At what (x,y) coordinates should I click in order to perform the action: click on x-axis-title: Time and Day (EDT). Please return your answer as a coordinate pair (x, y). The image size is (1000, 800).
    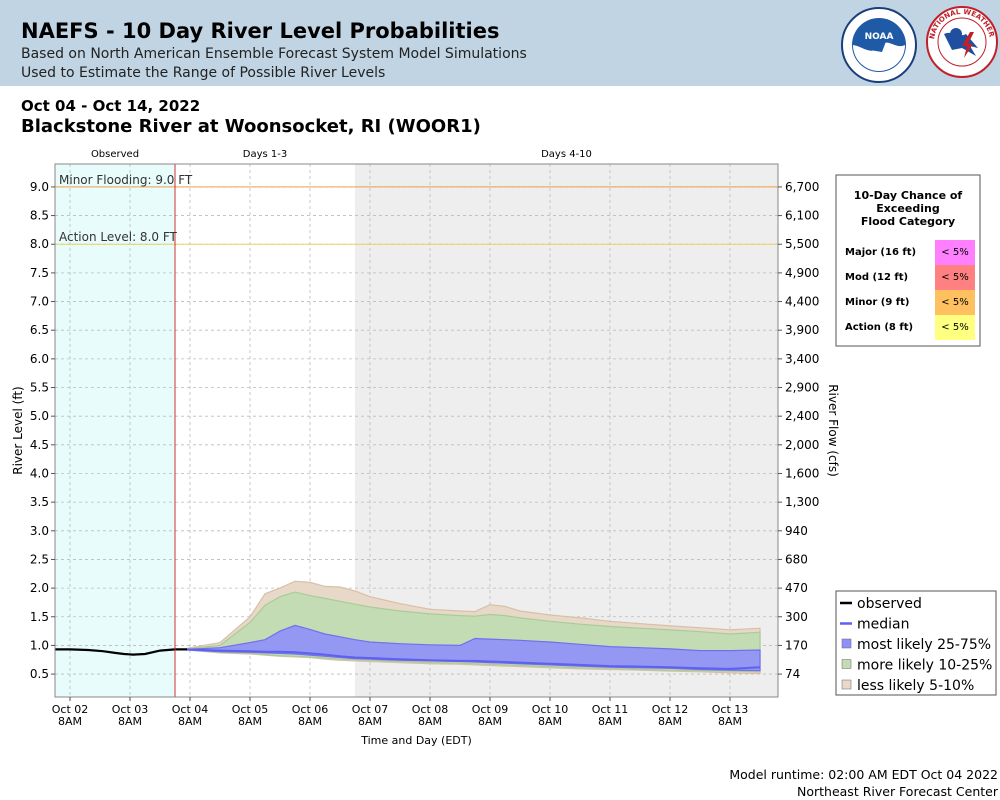
    Looking at the image, I should click on (416, 740).